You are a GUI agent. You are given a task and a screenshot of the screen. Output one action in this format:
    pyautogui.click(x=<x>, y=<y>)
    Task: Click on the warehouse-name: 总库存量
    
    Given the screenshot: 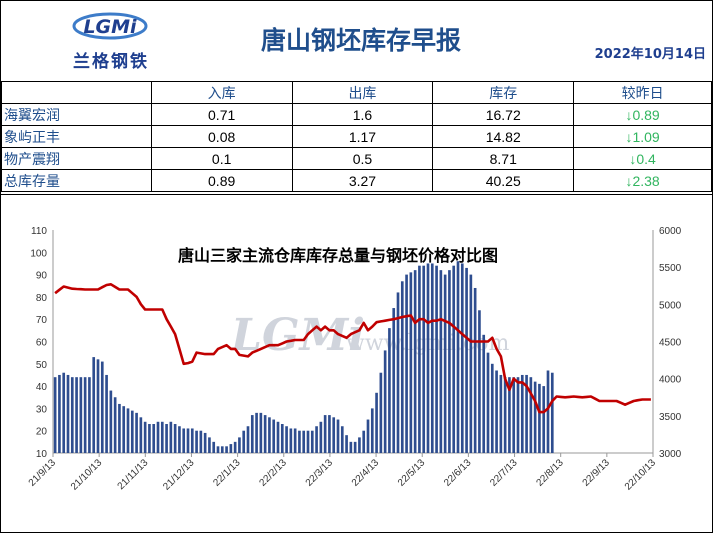 What is the action you would take?
    pyautogui.click(x=76, y=180)
    